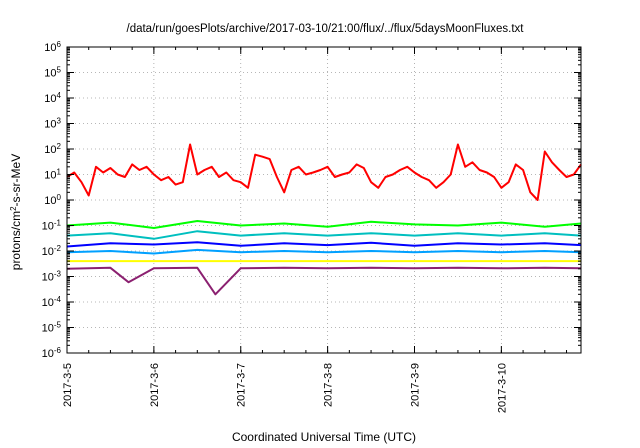 This screenshot has height=448, width=640. What do you see at coordinates (16, 212) in the screenshot?
I see `y-axis-label: protons/cm2-s-sr-MeV` at bounding box center [16, 212].